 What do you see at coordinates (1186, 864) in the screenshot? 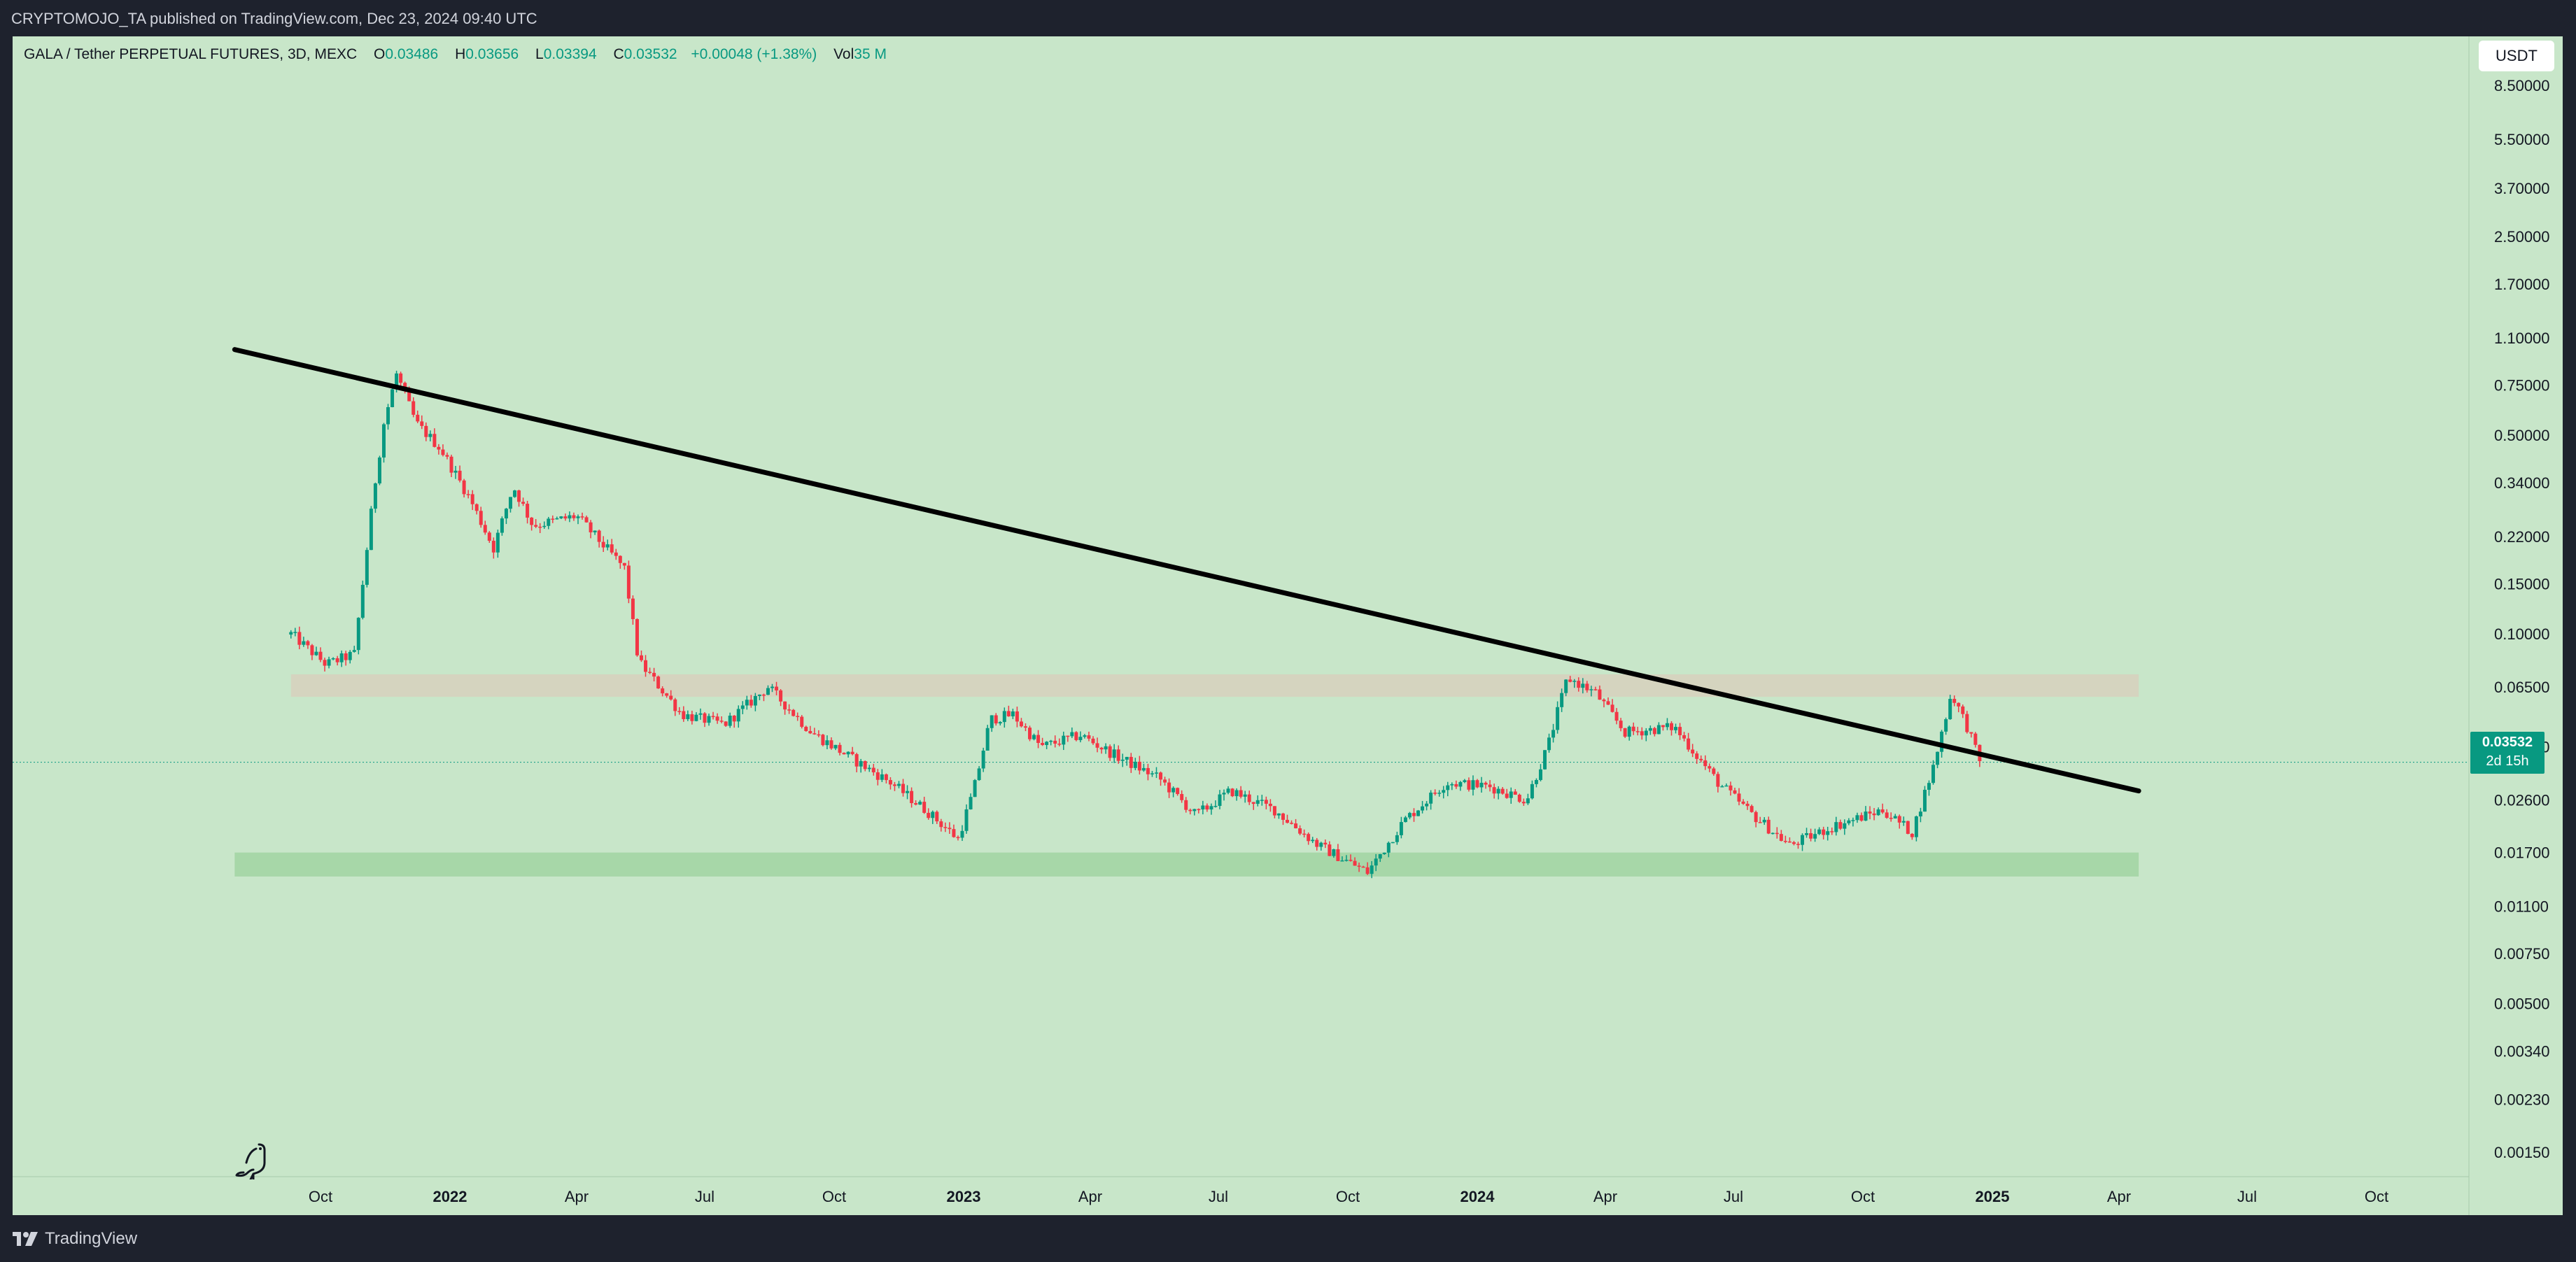
I see `support-zone` at bounding box center [1186, 864].